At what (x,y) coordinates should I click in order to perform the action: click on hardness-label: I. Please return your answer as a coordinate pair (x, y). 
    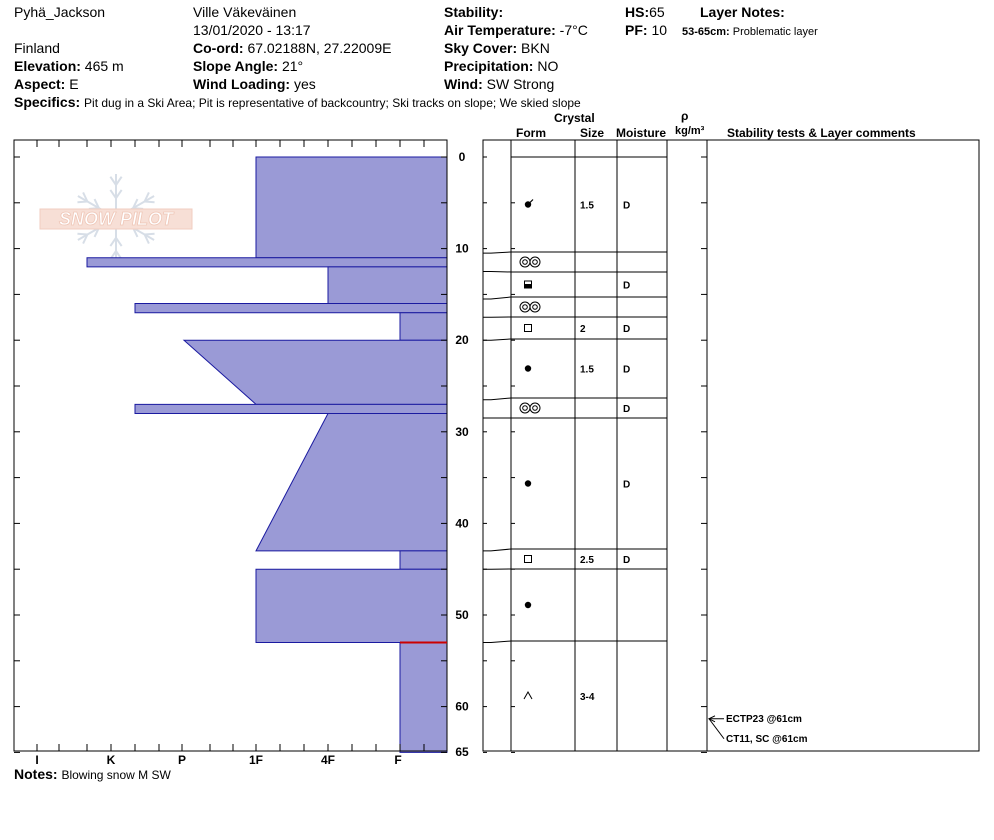
    Looking at the image, I should click on (36, 760).